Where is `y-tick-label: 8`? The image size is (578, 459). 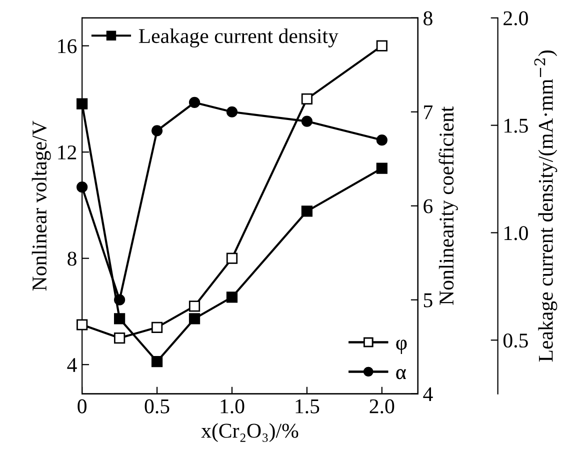
y-tick-label: 8 is located at coordinates (72, 259).